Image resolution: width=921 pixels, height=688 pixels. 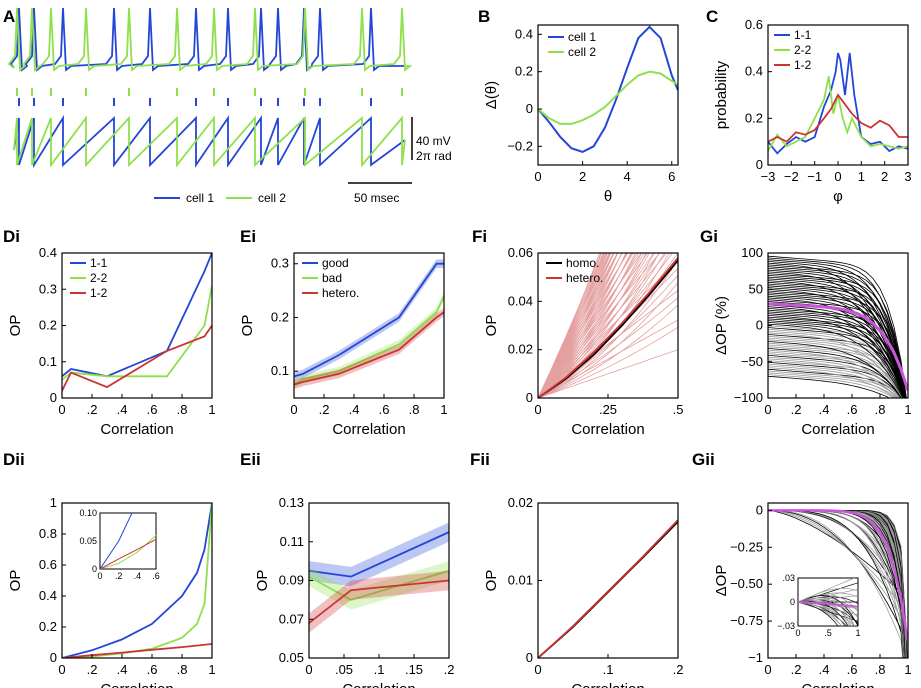 I want to click on phase-trace-cell 2, so click(x=209, y=141).